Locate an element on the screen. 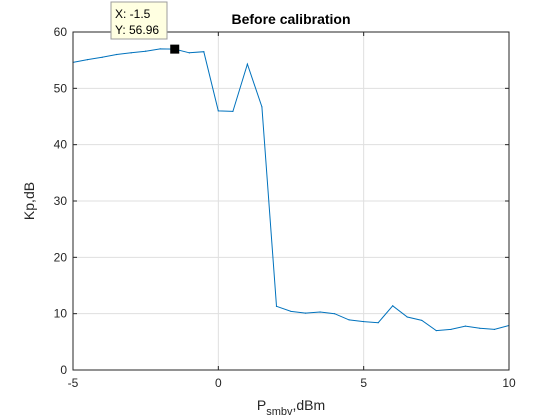 The height and width of the screenshot is (420, 560). y-tick-label: 20 is located at coordinates (61, 257).